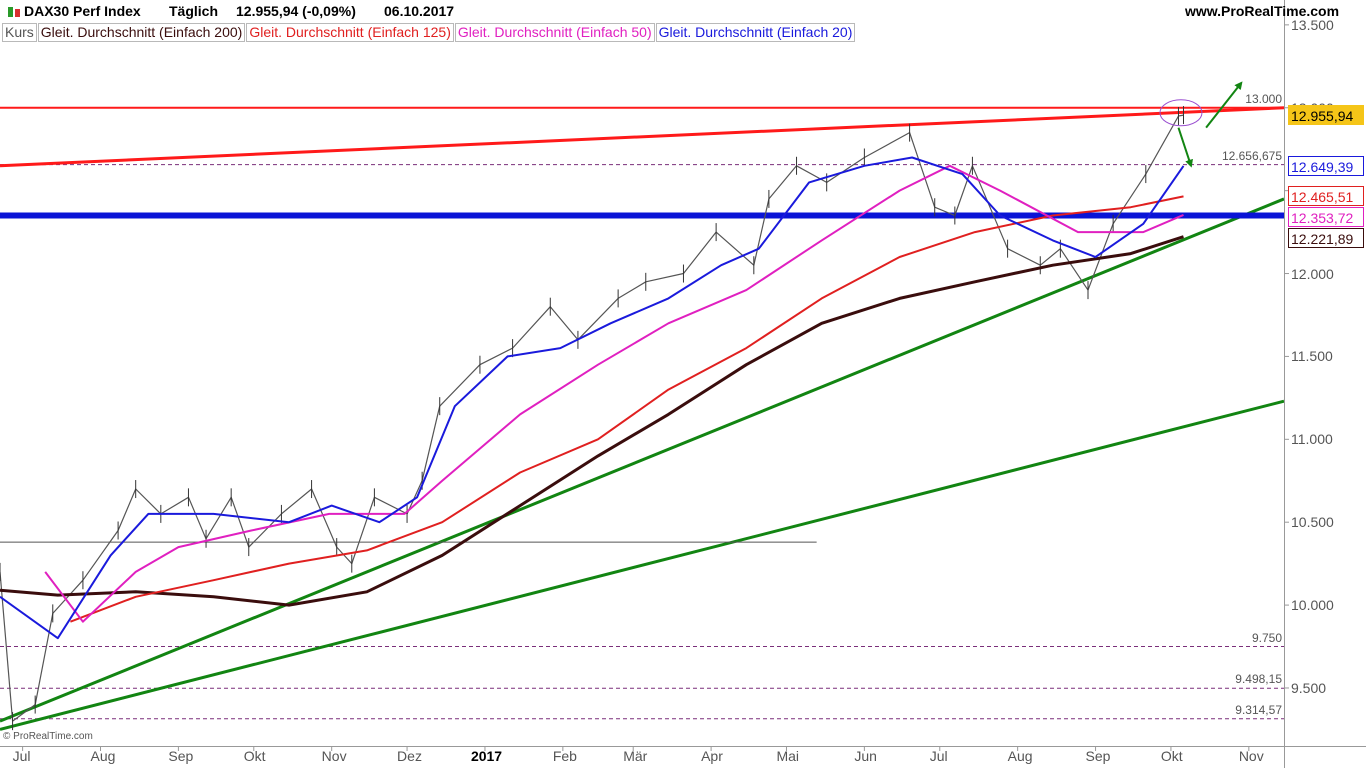 The image size is (1366, 768). I want to click on x-tick-label: Dez, so click(409, 756).